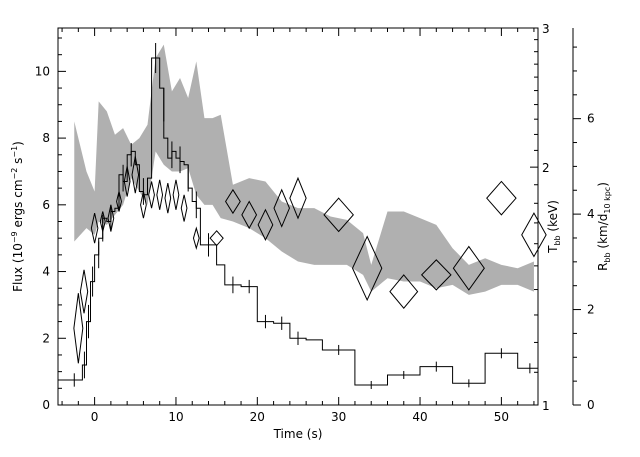 This screenshot has width=640, height=457. What do you see at coordinates (546, 168) in the screenshot?
I see `temperature-tick-label: 2` at bounding box center [546, 168].